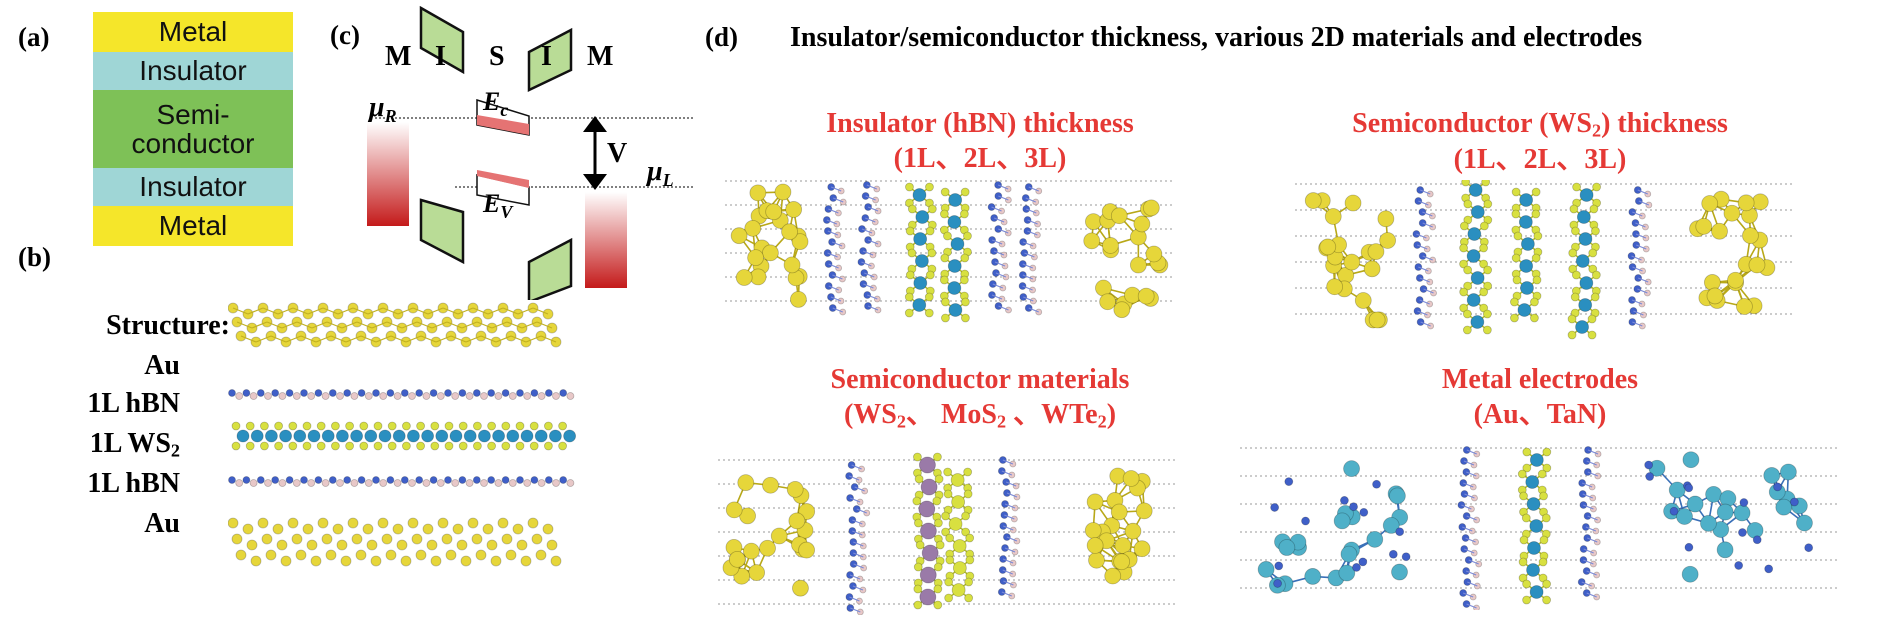 This screenshot has height=618, width=1885. I want to click on structure-hbn-top: 1L hBN, so click(133, 403).